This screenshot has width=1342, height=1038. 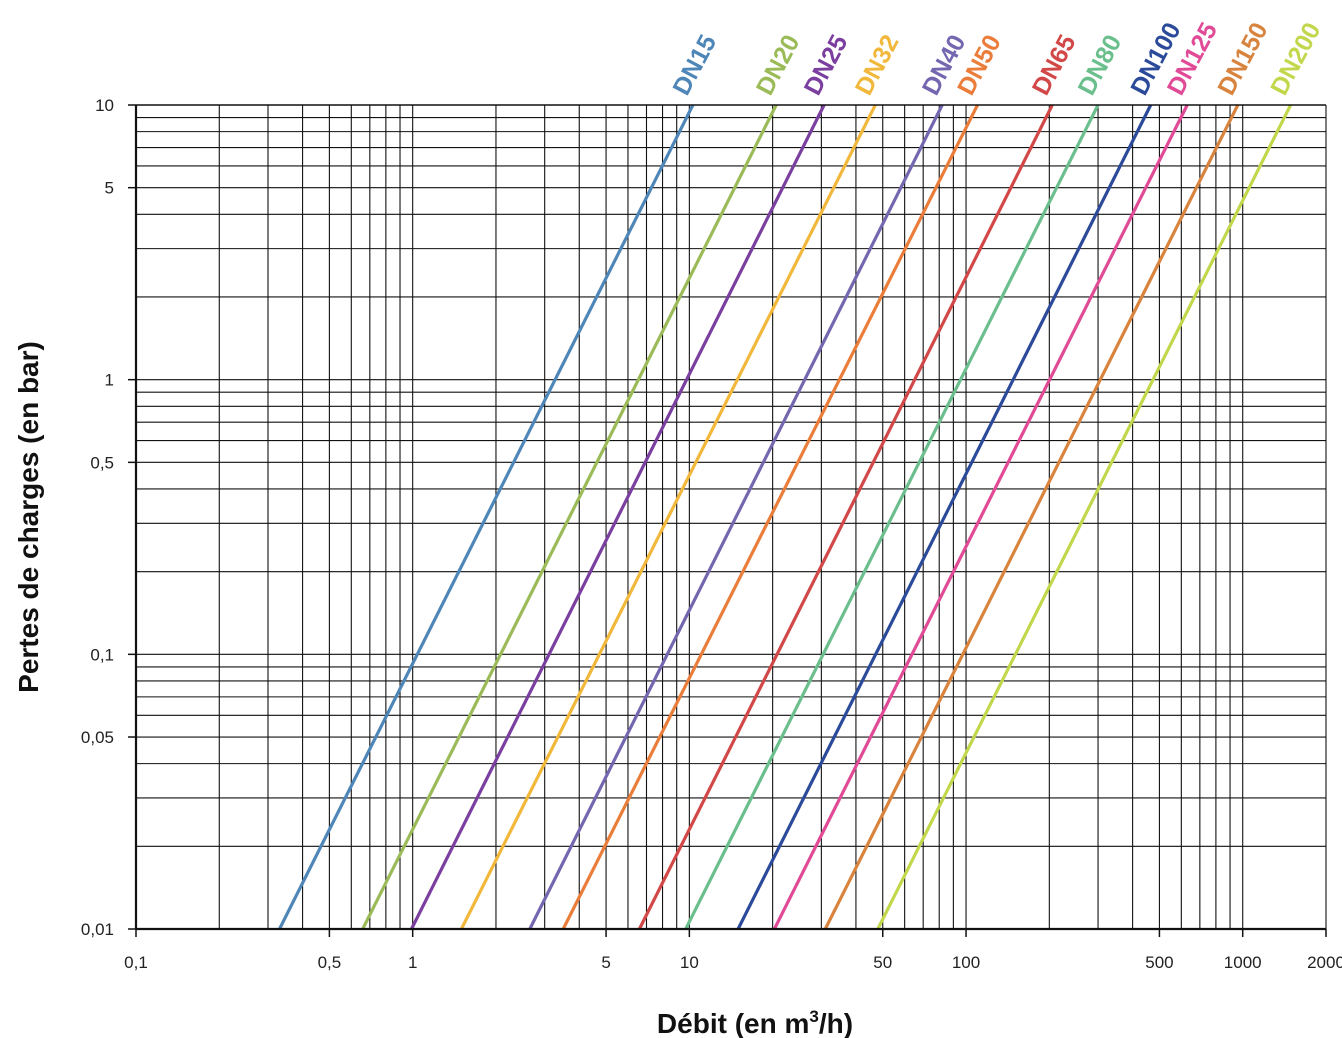 I want to click on y-tick-label: 0,5, so click(x=102, y=462).